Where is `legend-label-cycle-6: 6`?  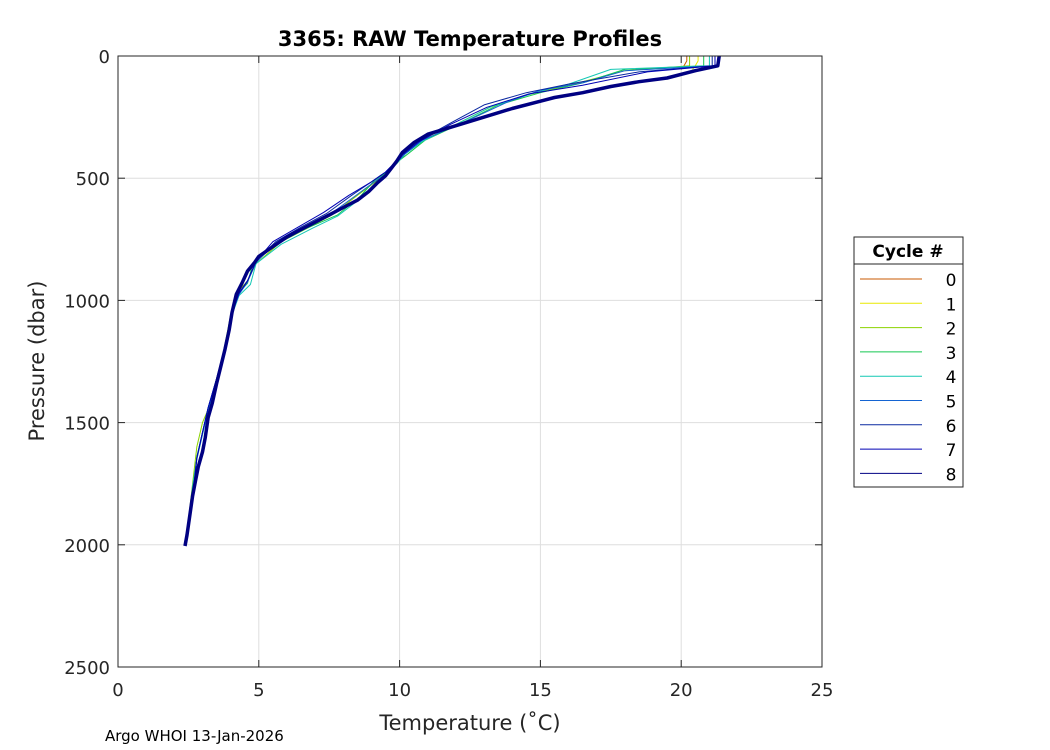 legend-label-cycle-6: 6 is located at coordinates (951, 427).